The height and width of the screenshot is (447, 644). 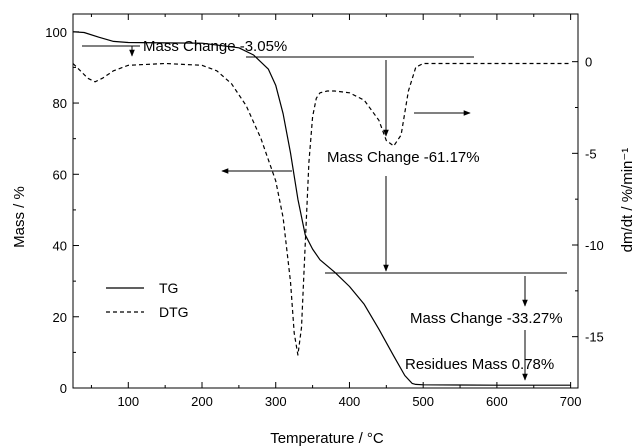 I want to click on y2-axis-title: dm/dt / %/min⁻¹, so click(x=627, y=200).